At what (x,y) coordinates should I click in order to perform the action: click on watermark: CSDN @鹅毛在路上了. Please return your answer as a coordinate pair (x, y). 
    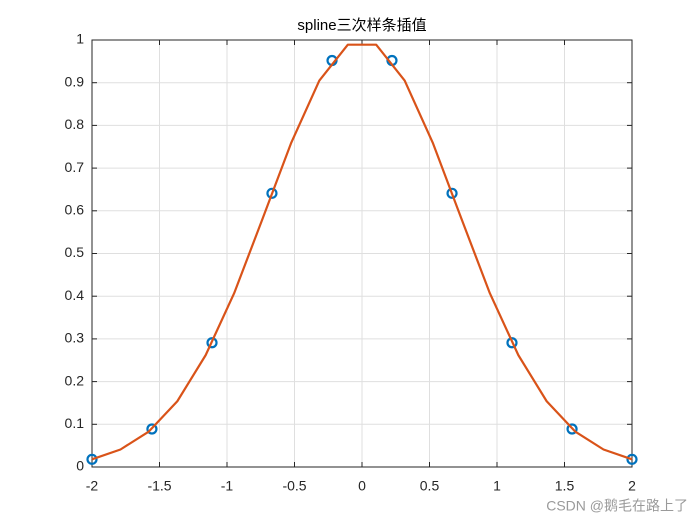
    Looking at the image, I should click on (617, 506).